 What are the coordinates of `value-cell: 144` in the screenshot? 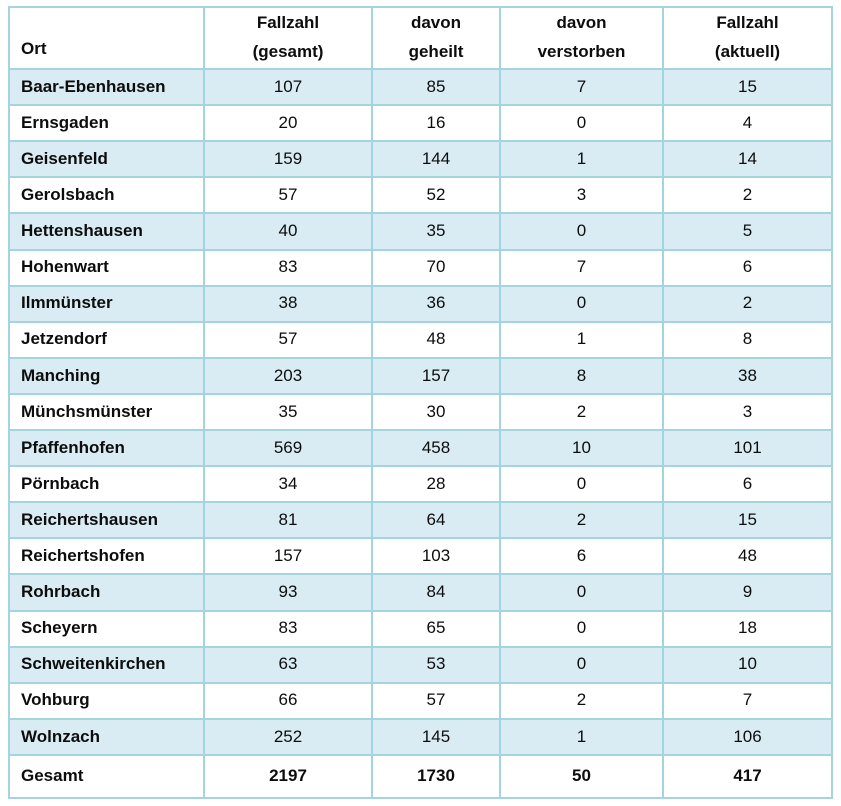 It's located at (436, 159).